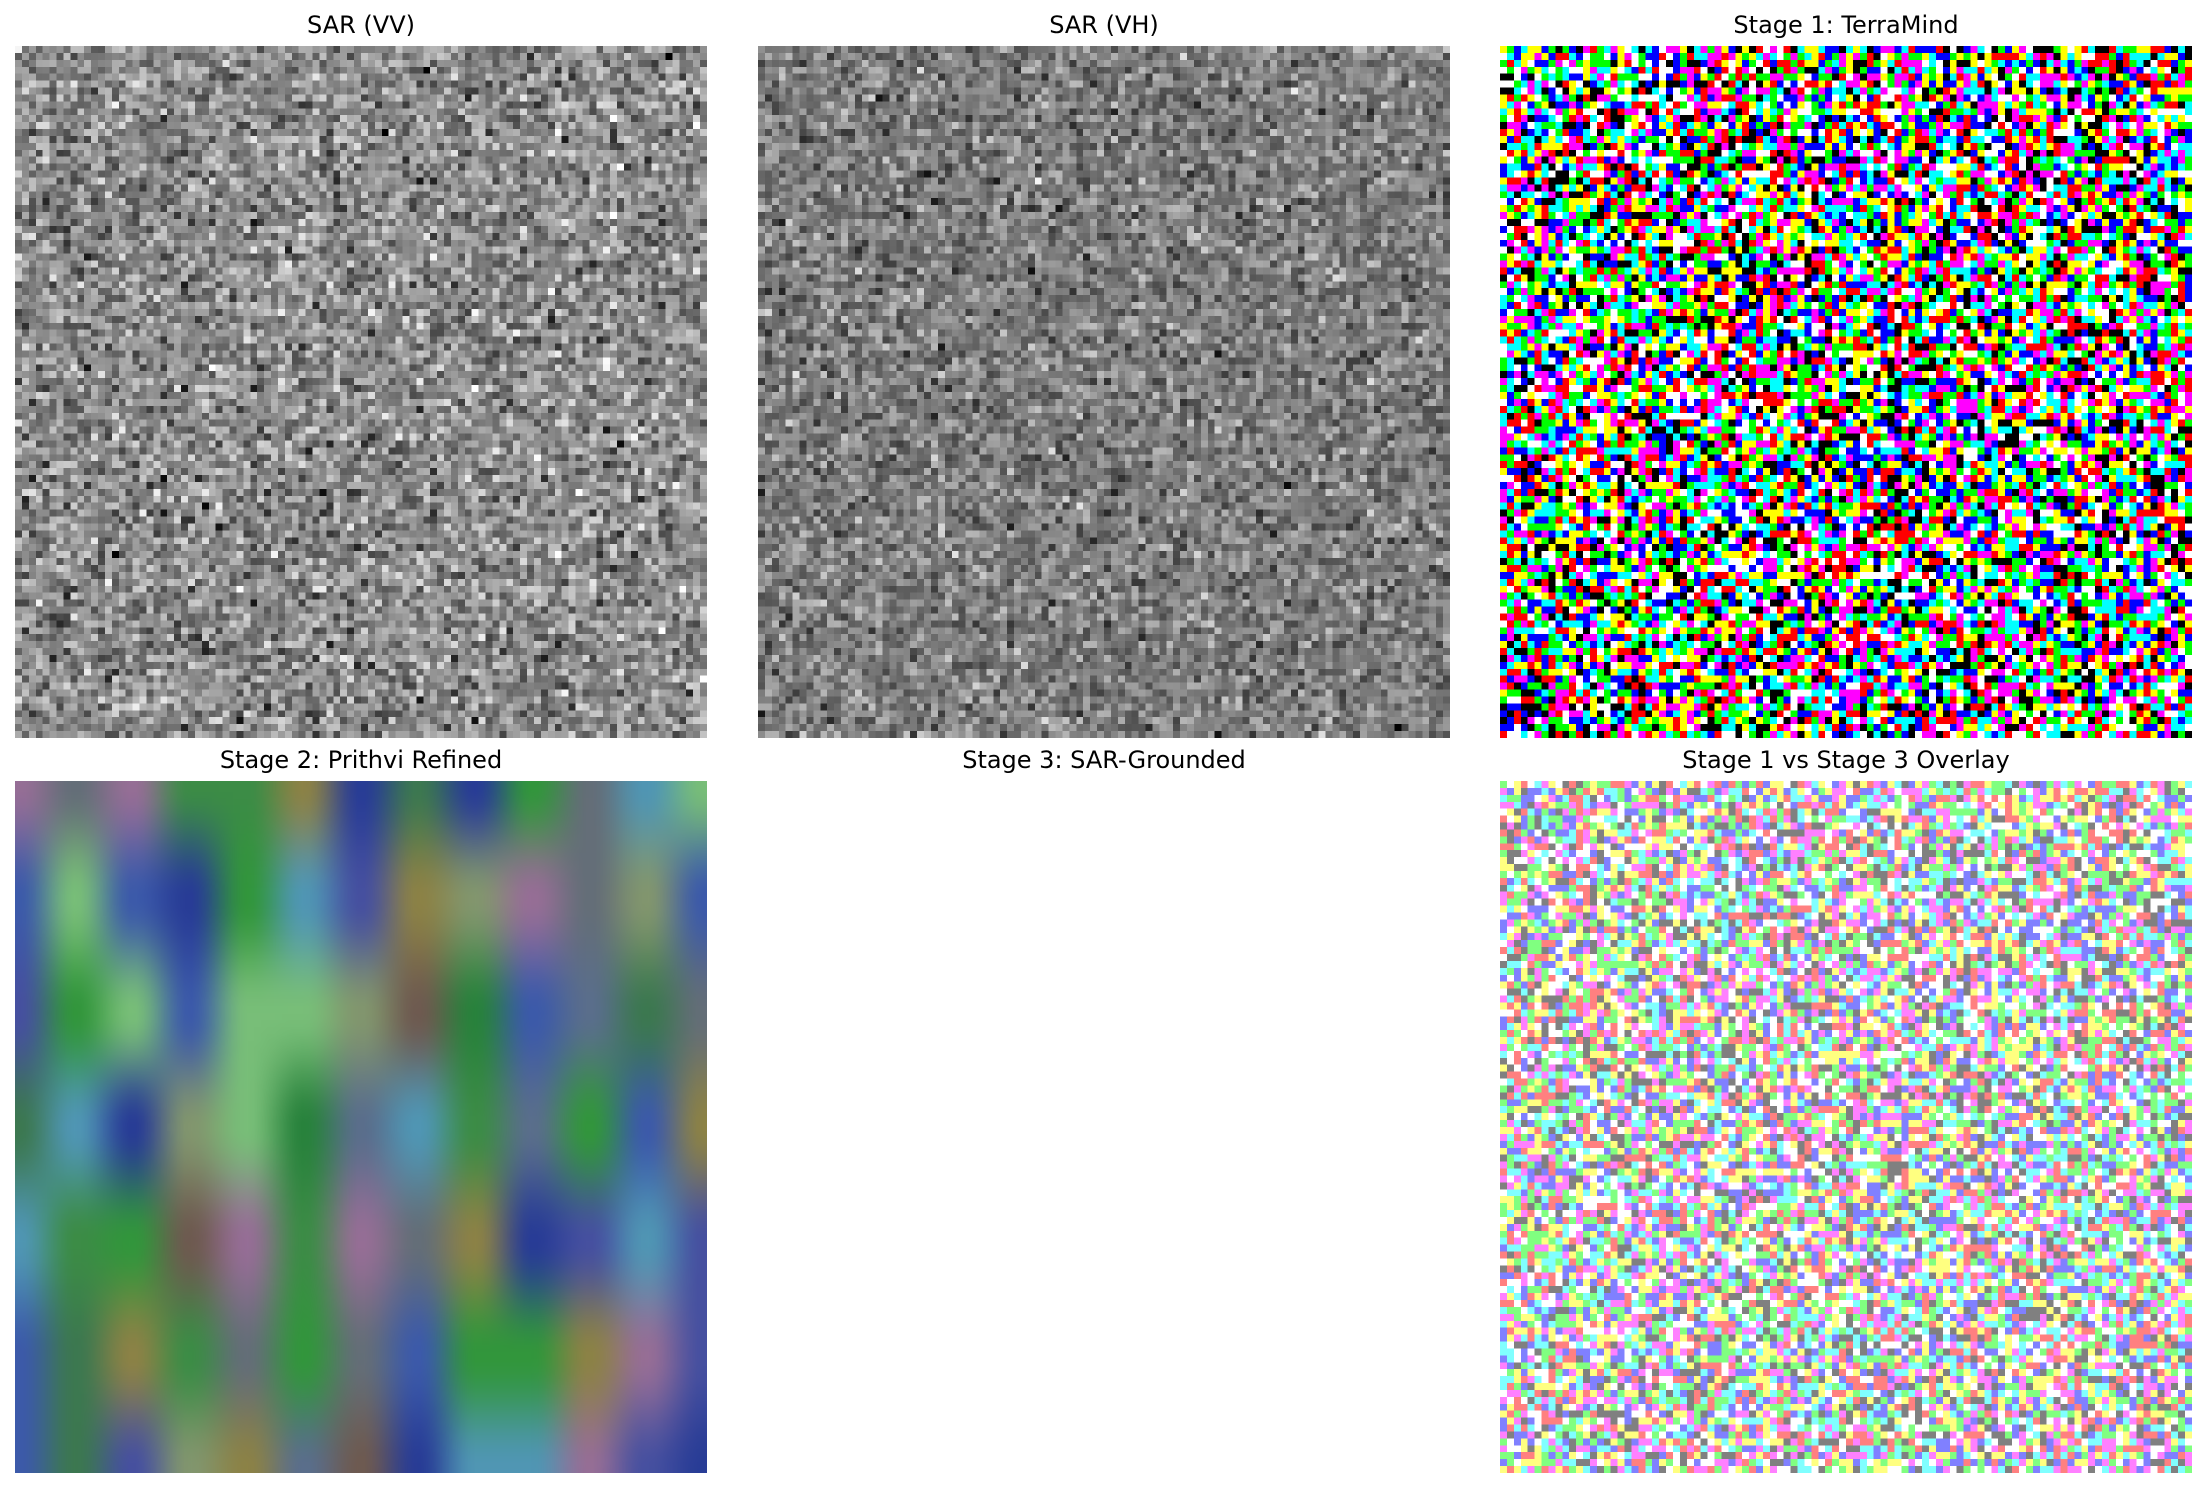 Image resolution: width=2206 pixels, height=1489 pixels. What do you see at coordinates (1846, 392) in the screenshot?
I see `stage1-image` at bounding box center [1846, 392].